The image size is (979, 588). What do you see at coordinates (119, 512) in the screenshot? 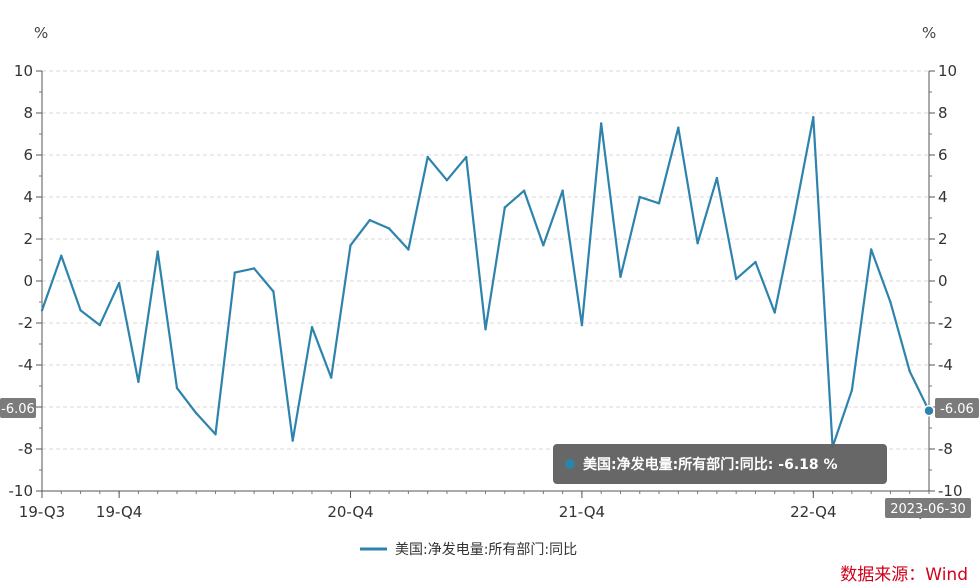
I see `x-tick-label: 19-Q4` at bounding box center [119, 512].